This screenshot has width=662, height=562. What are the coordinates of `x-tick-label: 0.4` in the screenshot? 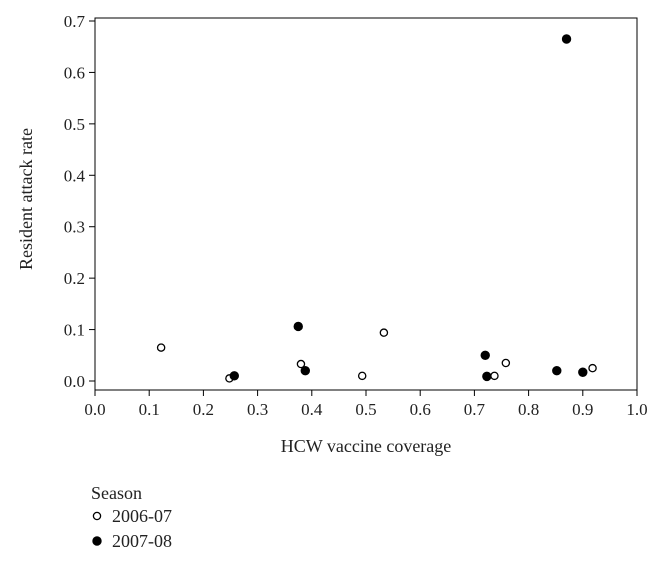 It's located at (312, 409).